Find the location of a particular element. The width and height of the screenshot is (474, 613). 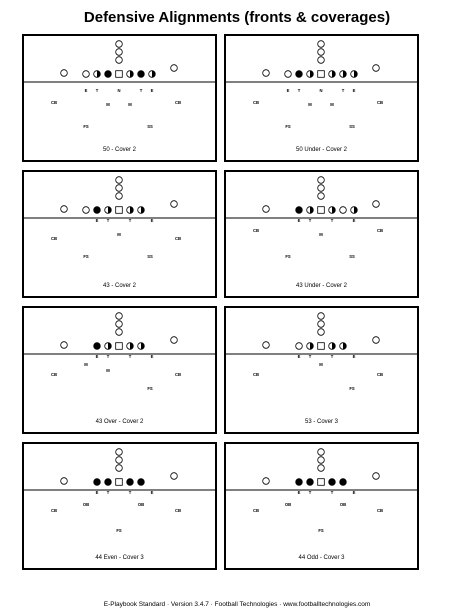

formation-diagram: E T T E M CB CB FS 53 - Cover 3 is located at coordinates (321, 370).